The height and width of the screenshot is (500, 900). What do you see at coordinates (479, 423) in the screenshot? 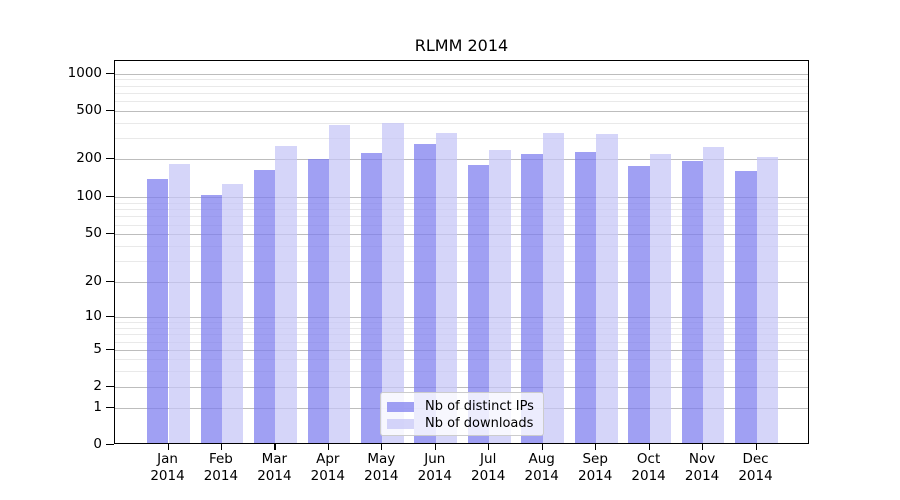
I see `legend-label: Nb of downloads` at bounding box center [479, 423].